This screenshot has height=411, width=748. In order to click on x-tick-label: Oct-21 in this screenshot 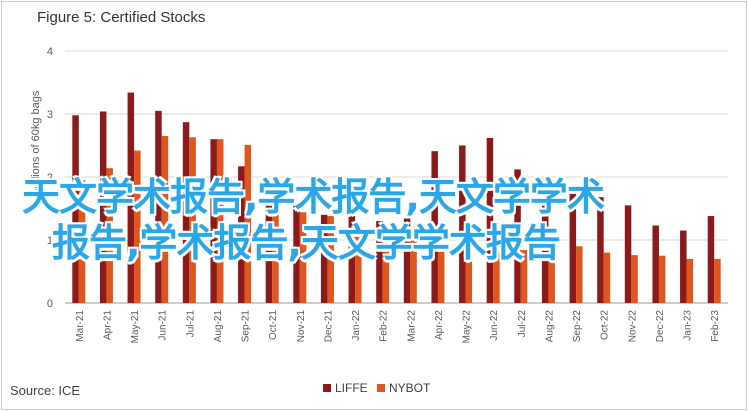, I will do `click(273, 325)`.